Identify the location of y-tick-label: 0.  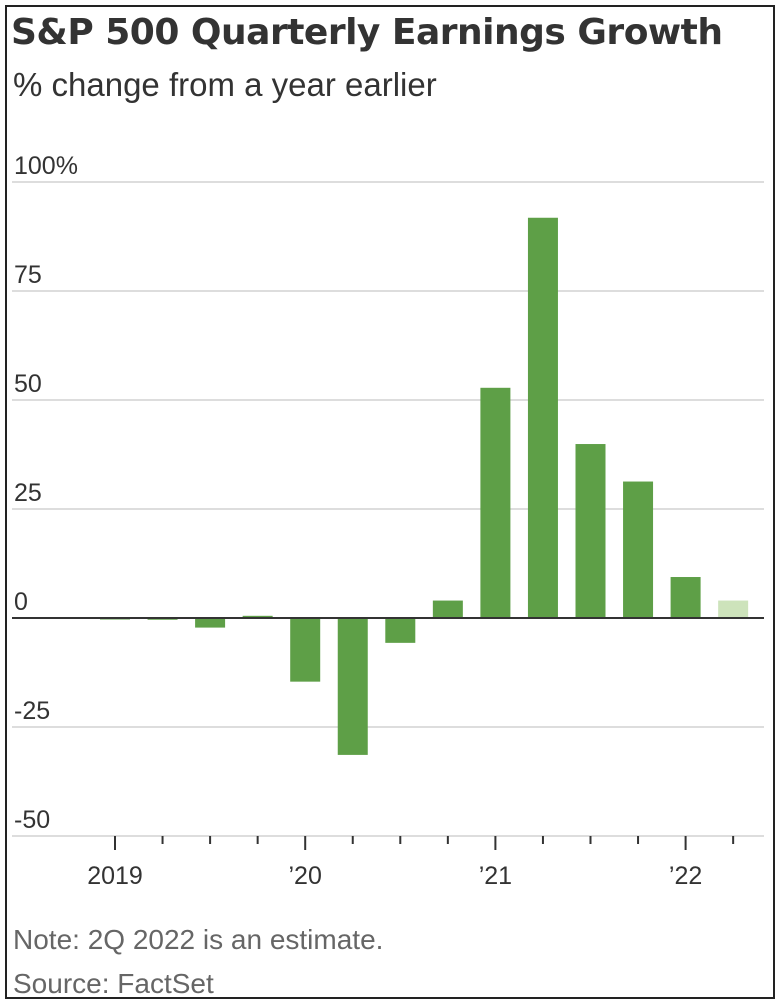
(21, 602).